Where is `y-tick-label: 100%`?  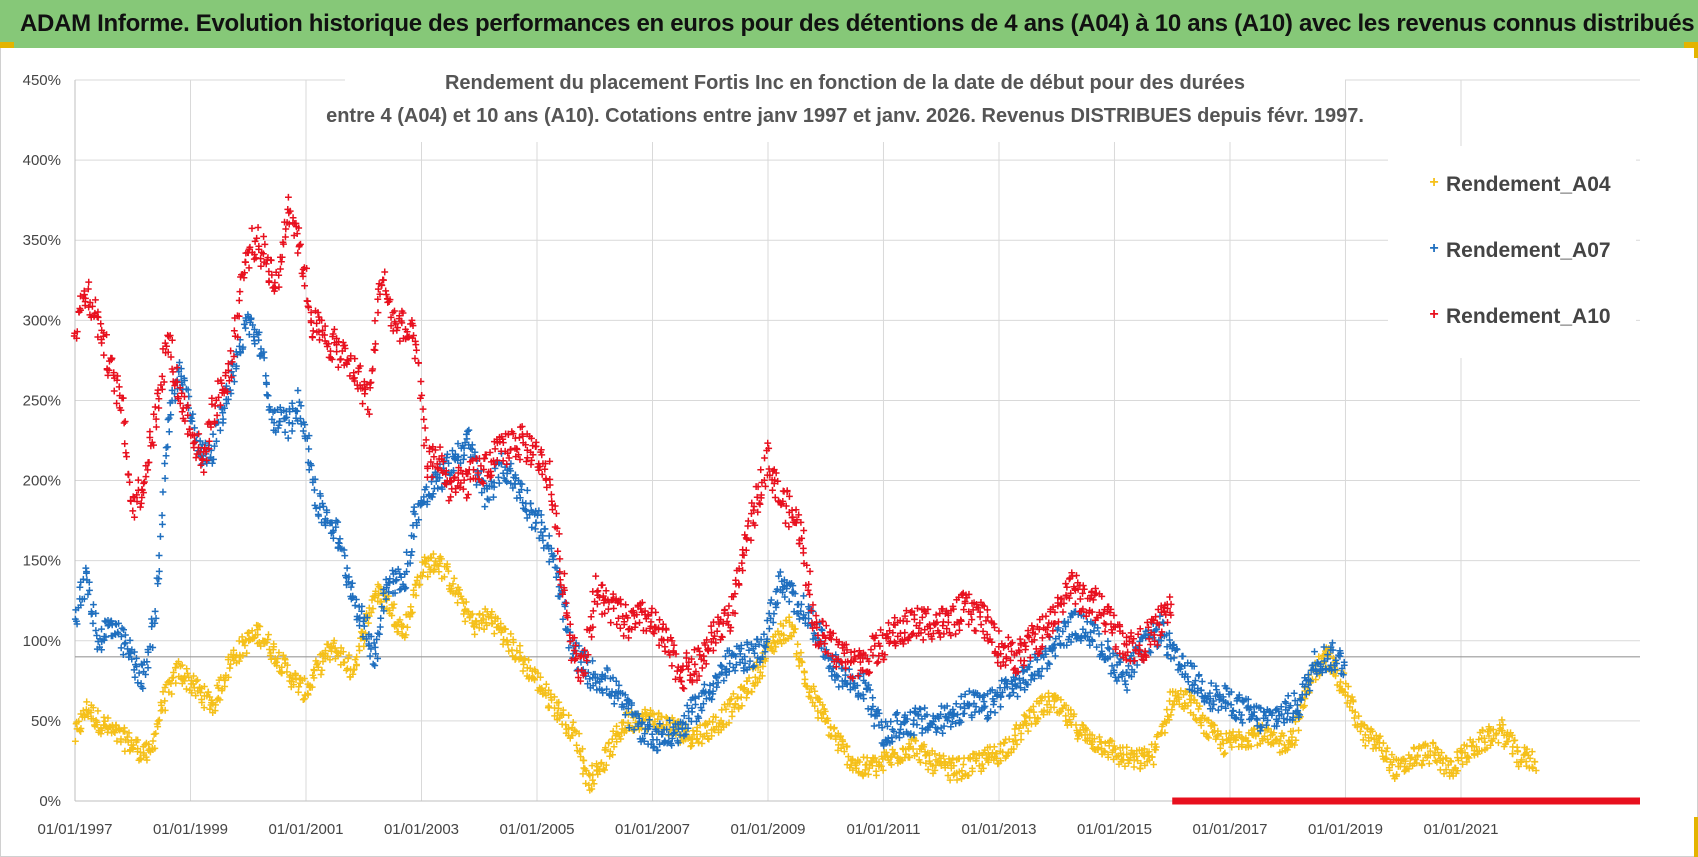 y-tick-label: 100% is located at coordinates (42, 641).